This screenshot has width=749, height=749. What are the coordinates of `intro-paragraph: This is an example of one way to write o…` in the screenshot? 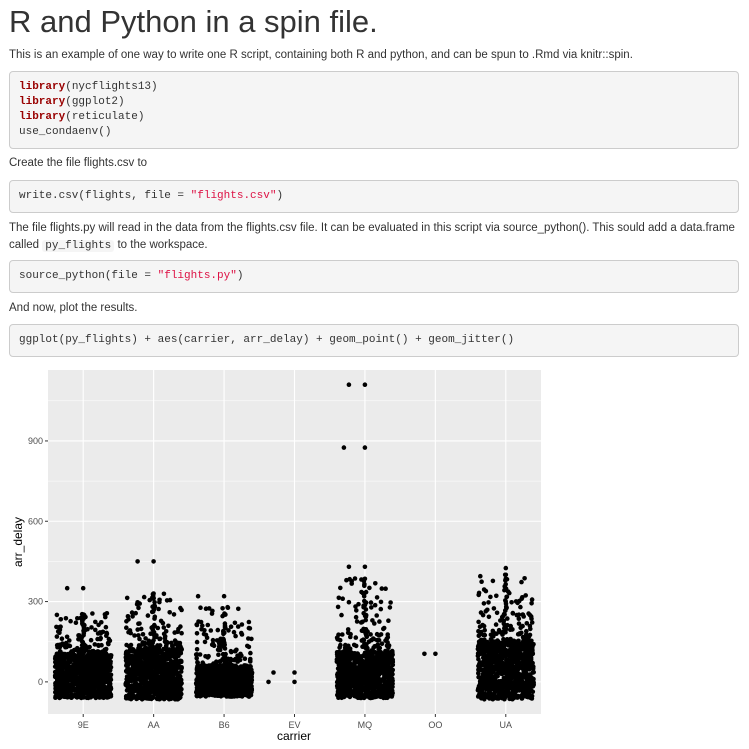 It's located at (321, 55).